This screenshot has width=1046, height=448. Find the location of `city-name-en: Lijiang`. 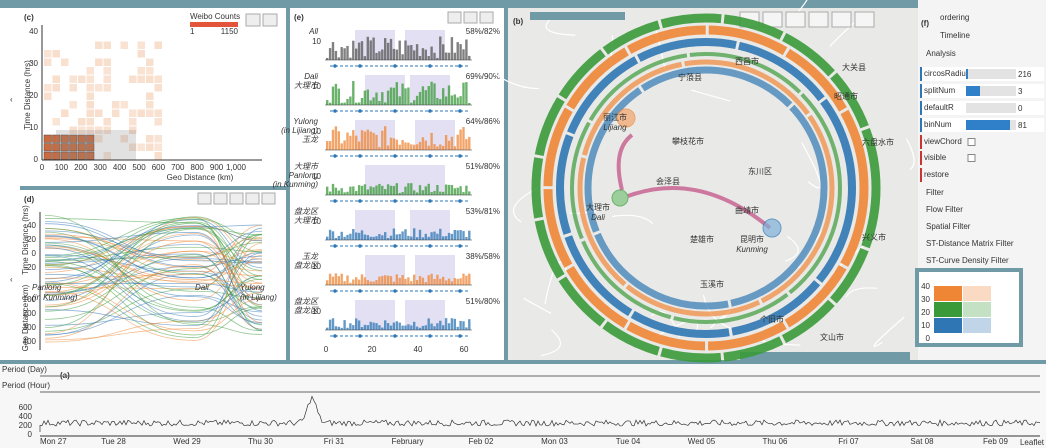

city-name-en: Lijiang is located at coordinates (615, 127).